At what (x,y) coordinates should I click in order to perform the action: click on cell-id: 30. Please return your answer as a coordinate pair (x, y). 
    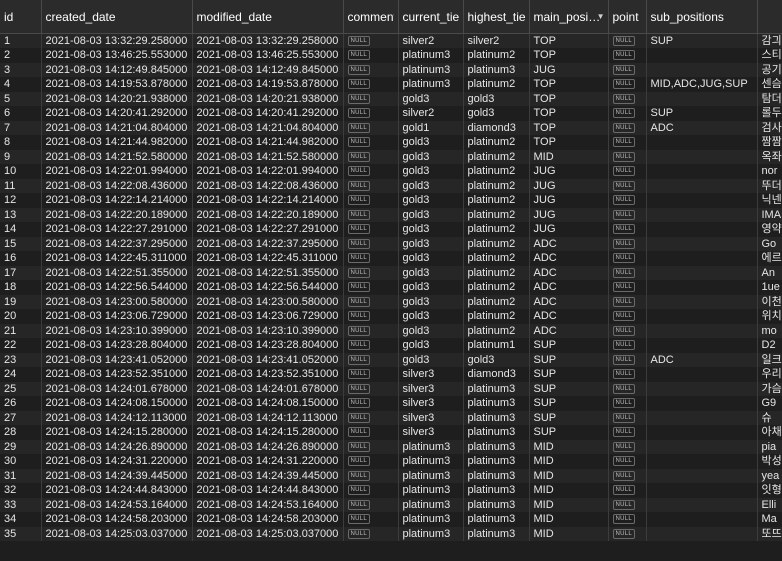
    Looking at the image, I should click on (21, 461).